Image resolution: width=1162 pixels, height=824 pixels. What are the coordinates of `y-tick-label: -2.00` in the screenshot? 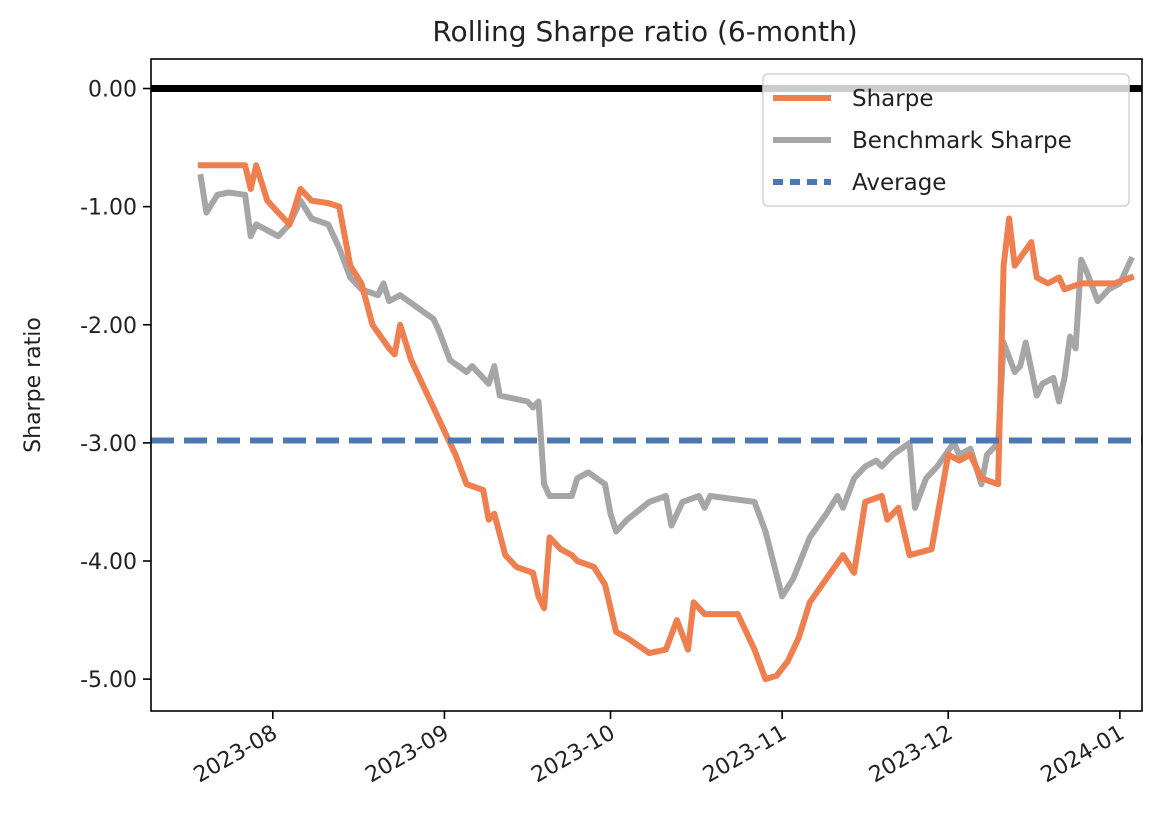 It's located at (108, 326).